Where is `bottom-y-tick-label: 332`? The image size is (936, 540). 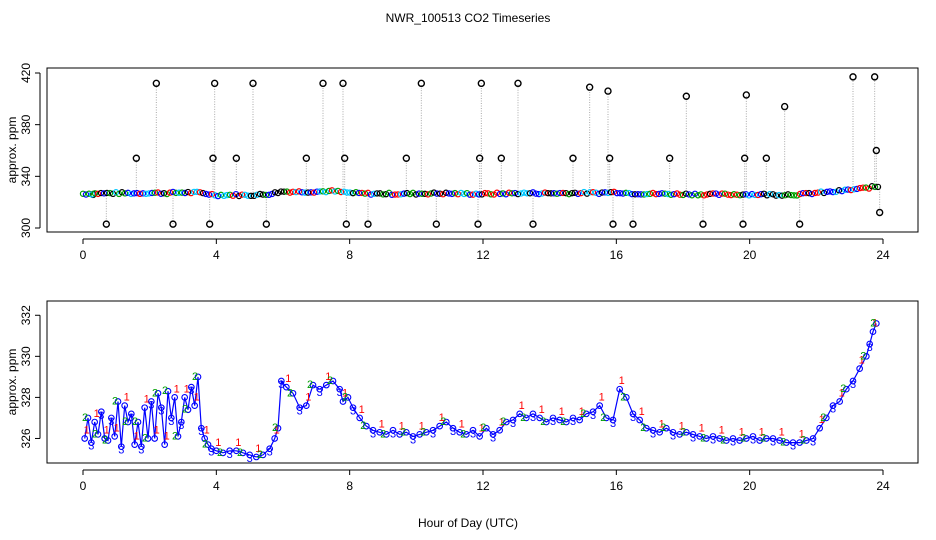 bottom-y-tick-label: 332 is located at coordinates (26, 315).